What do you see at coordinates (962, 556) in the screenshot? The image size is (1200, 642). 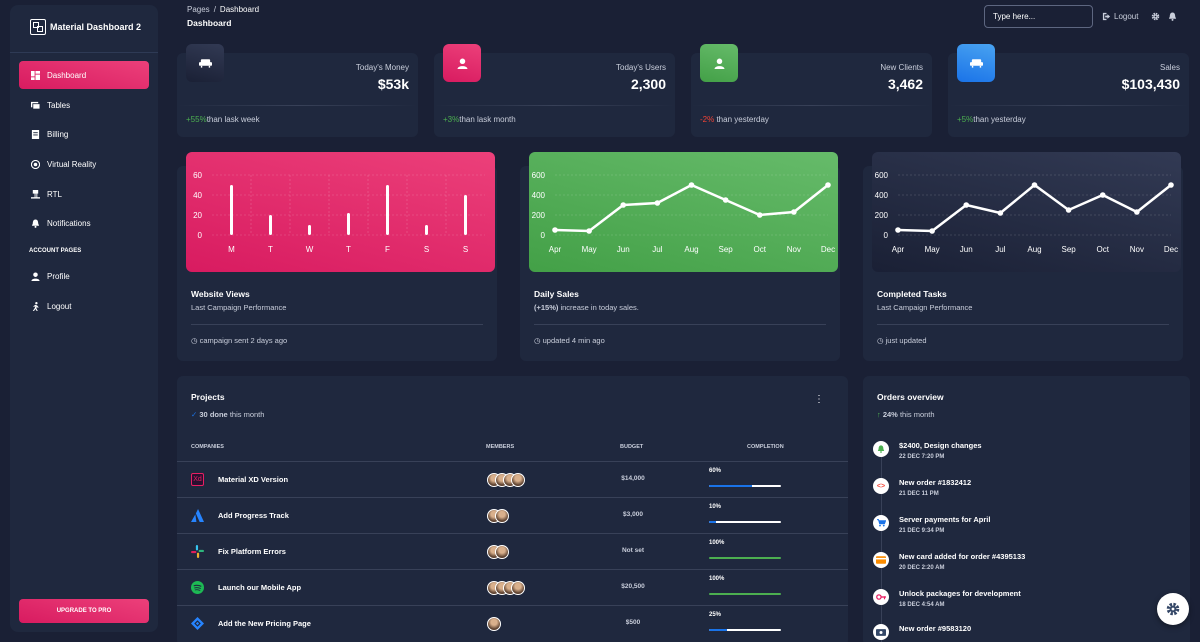 I see `timeline-title: New card added for order #4395133` at bounding box center [962, 556].